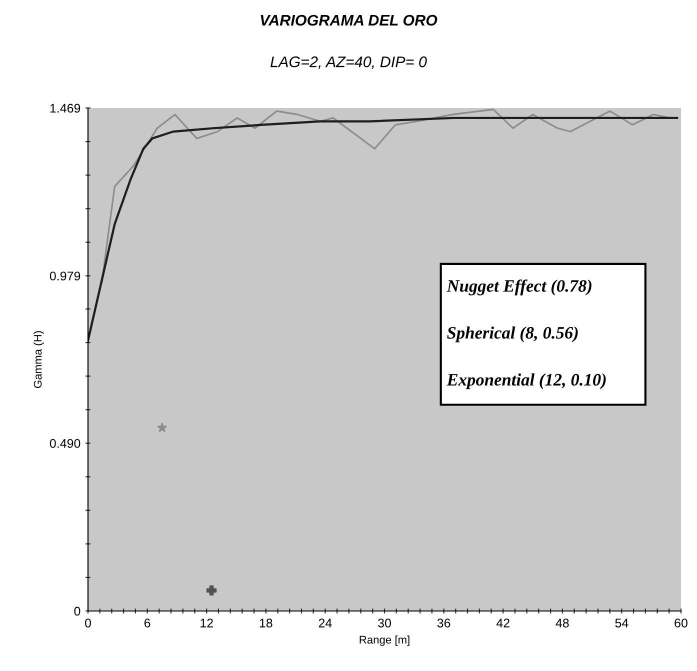 The height and width of the screenshot is (671, 697). What do you see at coordinates (65, 108) in the screenshot?
I see `y-tick-label: 1.469` at bounding box center [65, 108].